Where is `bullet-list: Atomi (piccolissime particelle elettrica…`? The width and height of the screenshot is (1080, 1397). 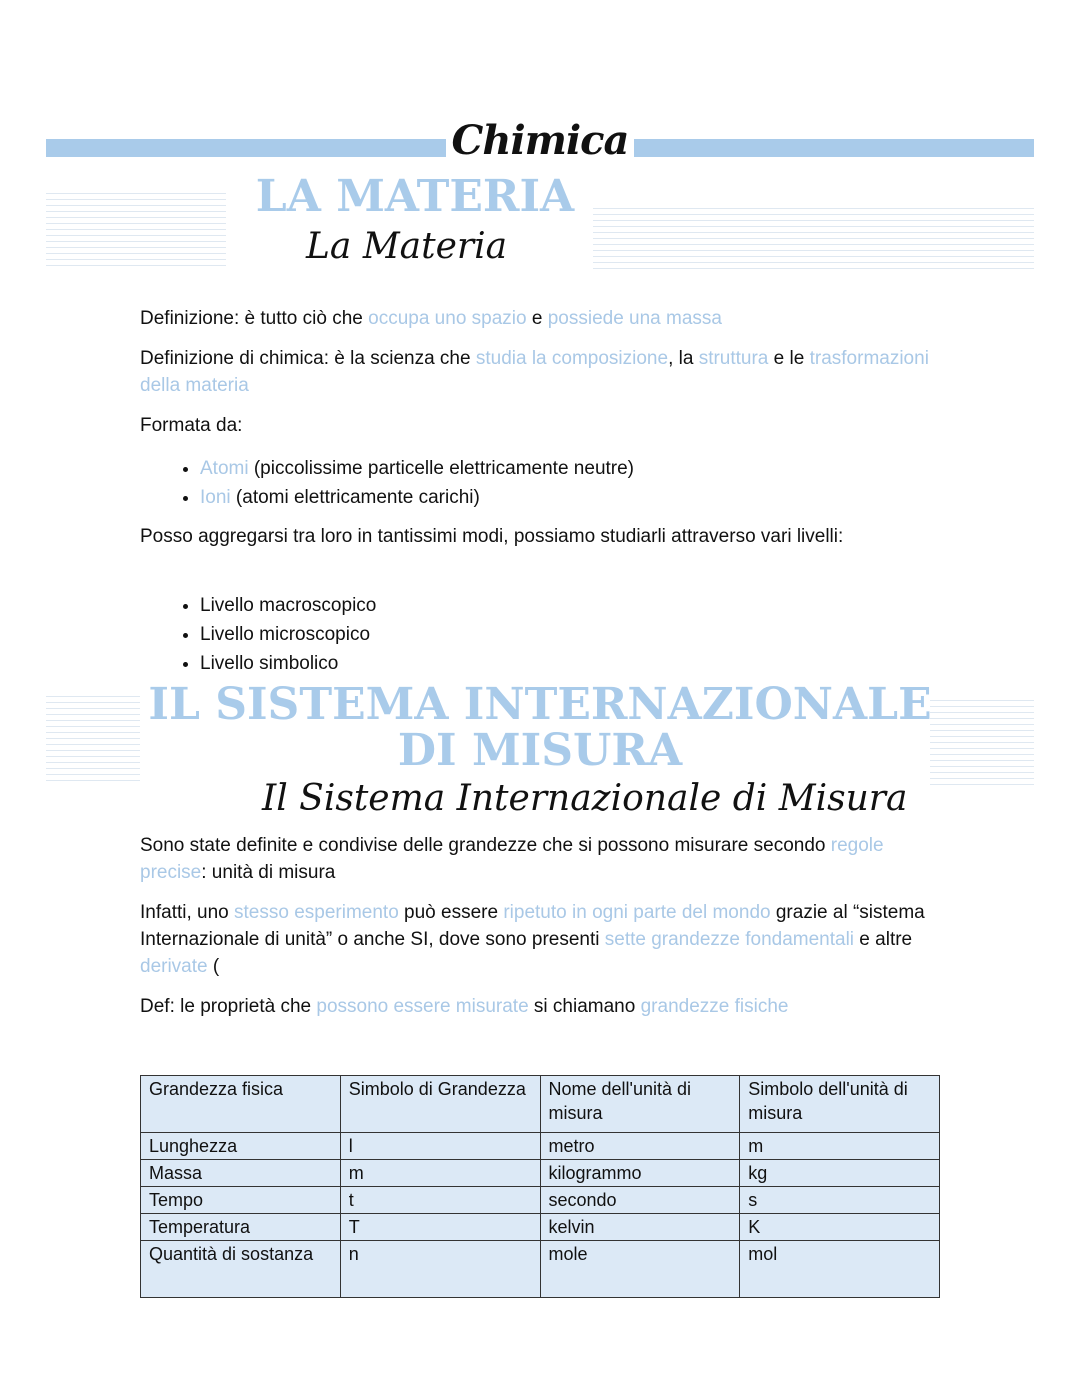
bullet-list: Atomi (piccolissime particelle elettrica… is located at coordinates (387, 483).